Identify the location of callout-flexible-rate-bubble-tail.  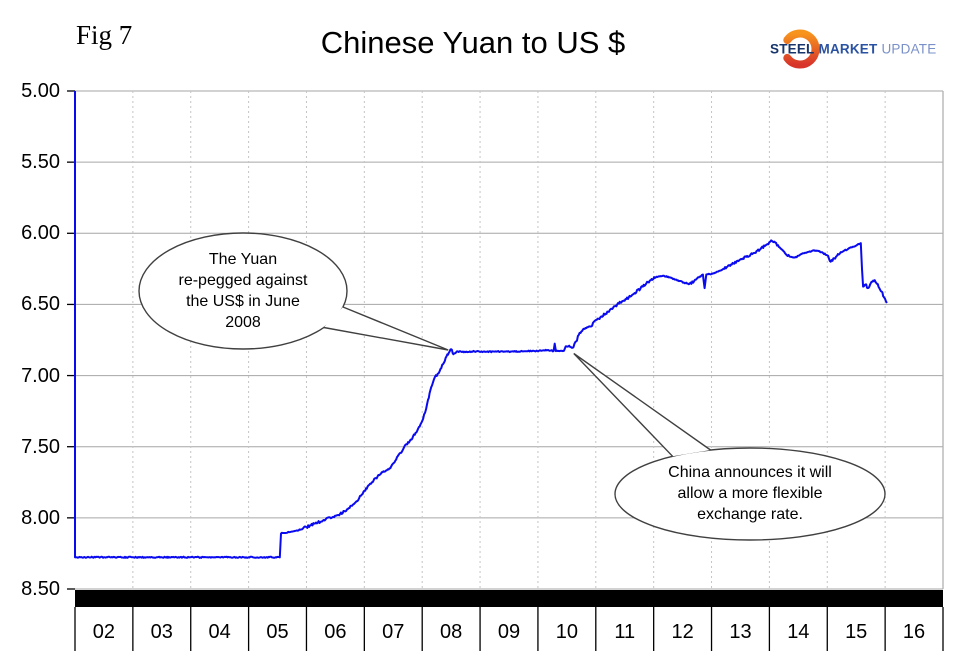
(642, 404).